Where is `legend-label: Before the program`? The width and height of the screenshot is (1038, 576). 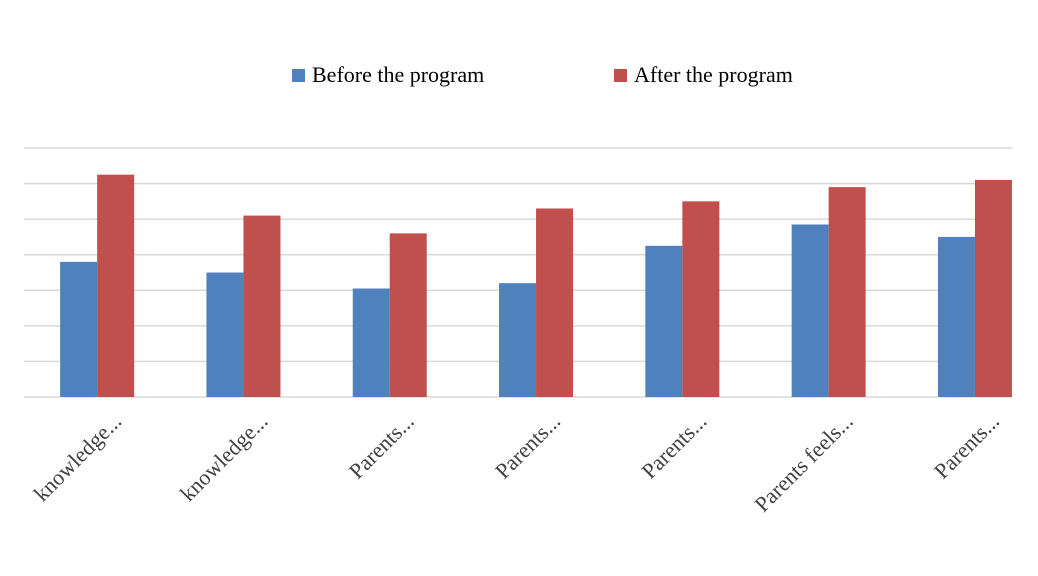
legend-label: Before the program is located at coordinates (398, 74).